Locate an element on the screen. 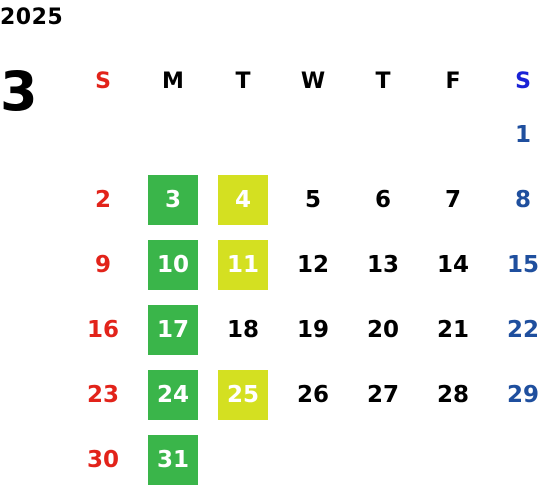 Image resolution: width=548 pixels, height=503 pixels. day-cell-6: 6 is located at coordinates (383, 199).